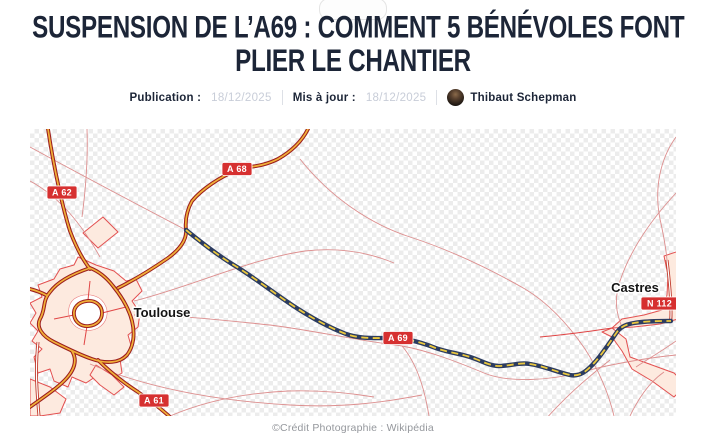  What do you see at coordinates (241, 97) in the screenshot?
I see `publication-date: 18/12/2025` at bounding box center [241, 97].